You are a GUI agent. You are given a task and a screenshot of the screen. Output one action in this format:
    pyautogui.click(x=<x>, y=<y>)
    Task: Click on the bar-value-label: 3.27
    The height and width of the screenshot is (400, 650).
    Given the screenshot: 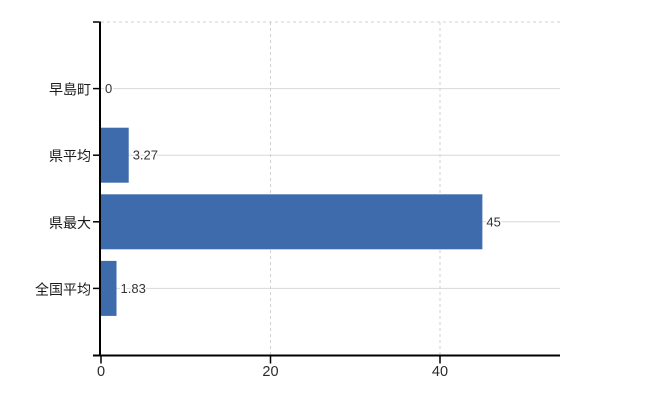 What is the action you would take?
    pyautogui.click(x=145, y=155)
    